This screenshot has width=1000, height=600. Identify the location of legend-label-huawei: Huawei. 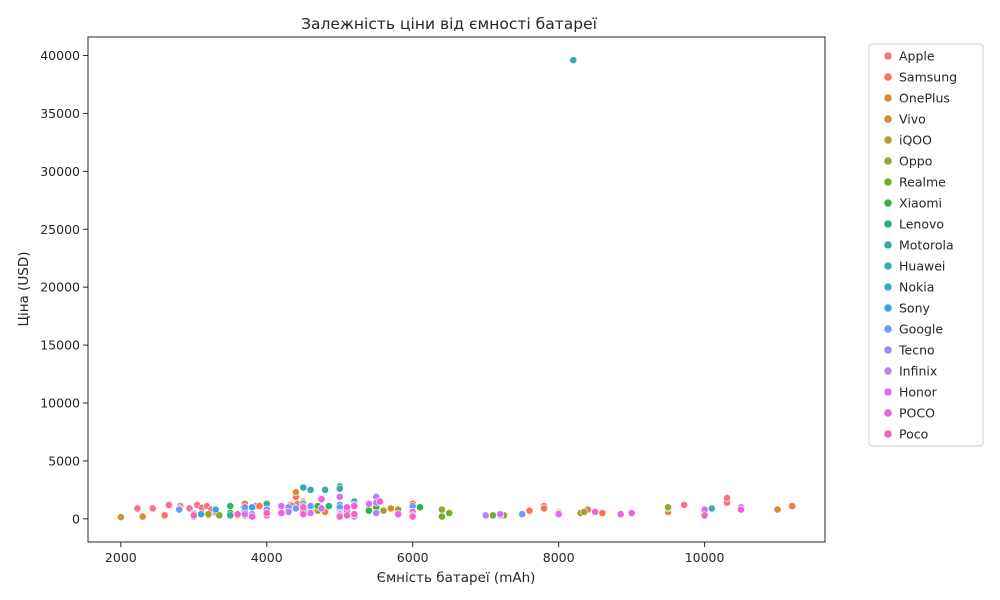
(922, 266).